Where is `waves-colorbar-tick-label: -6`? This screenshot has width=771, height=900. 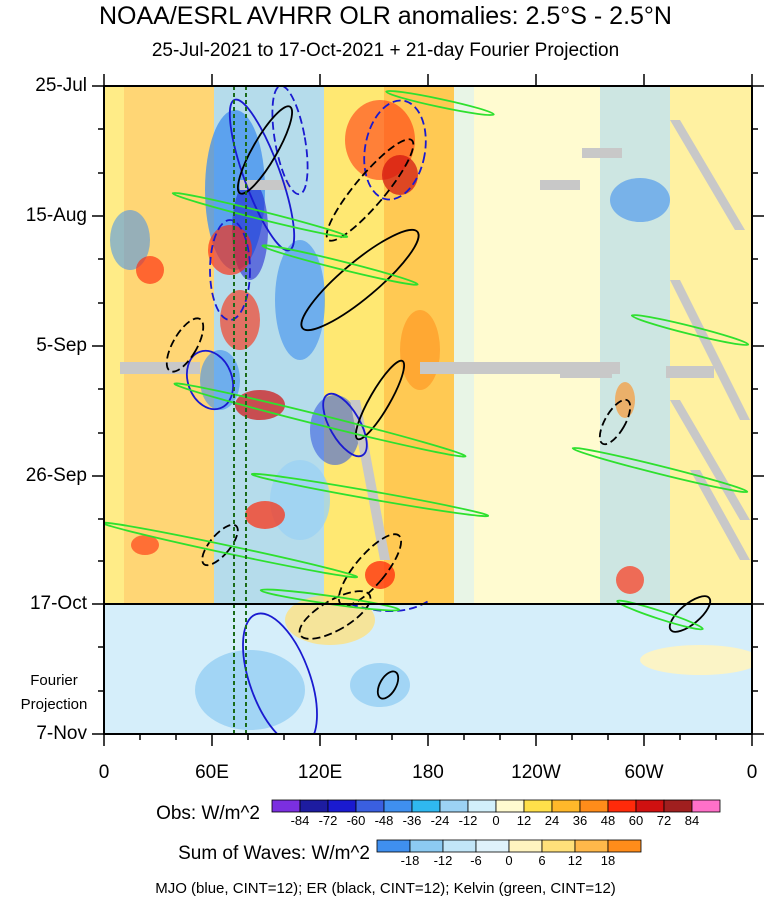 waves-colorbar-tick-label: -6 is located at coordinates (476, 860).